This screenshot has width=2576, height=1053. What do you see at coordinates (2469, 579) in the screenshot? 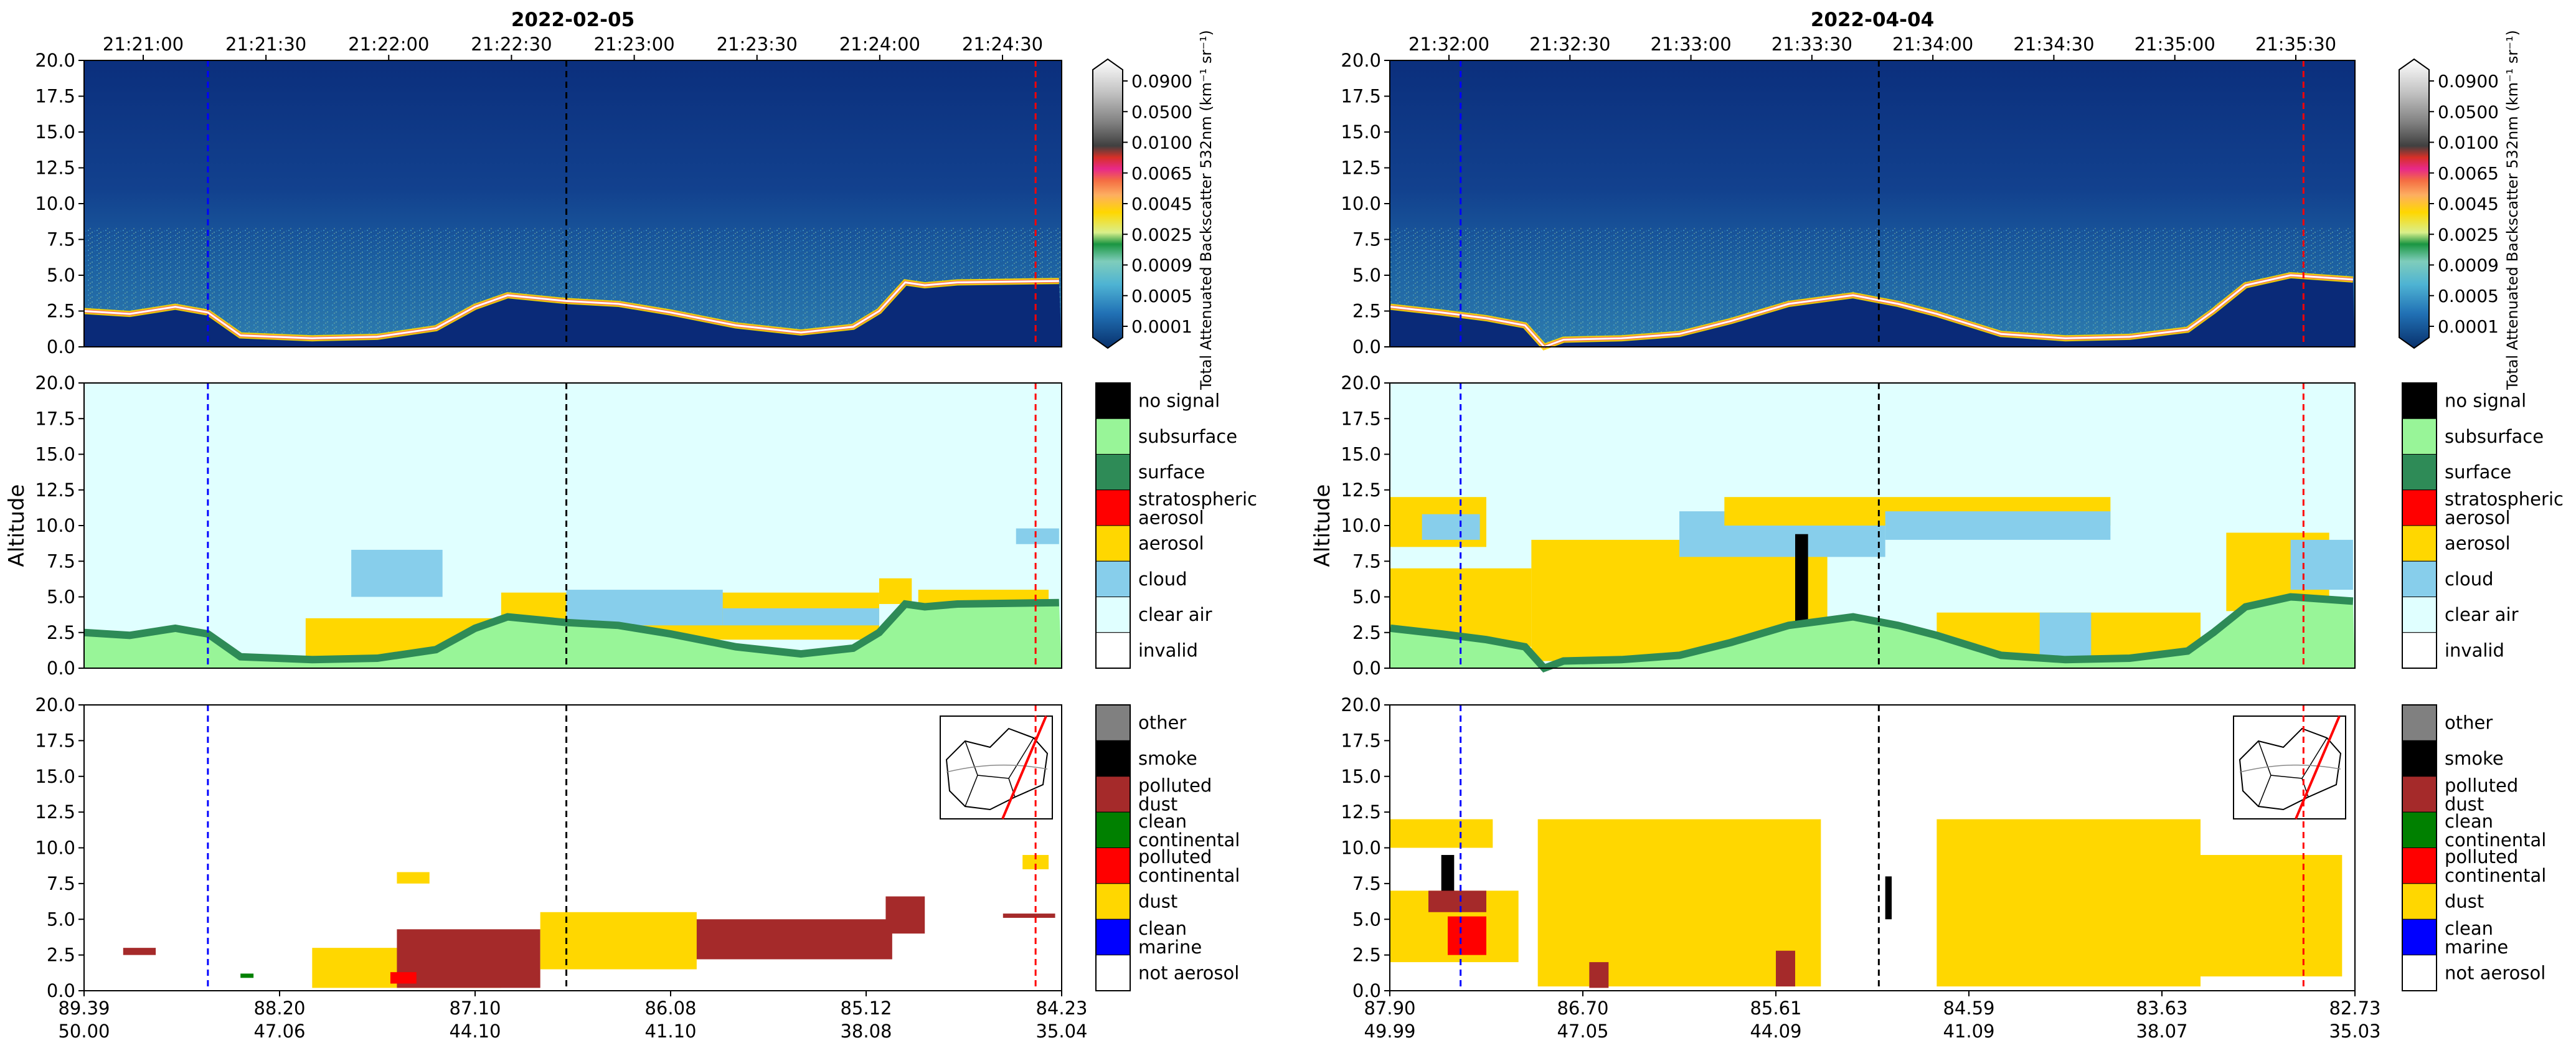
I see `legend-label: cloud` at bounding box center [2469, 579].